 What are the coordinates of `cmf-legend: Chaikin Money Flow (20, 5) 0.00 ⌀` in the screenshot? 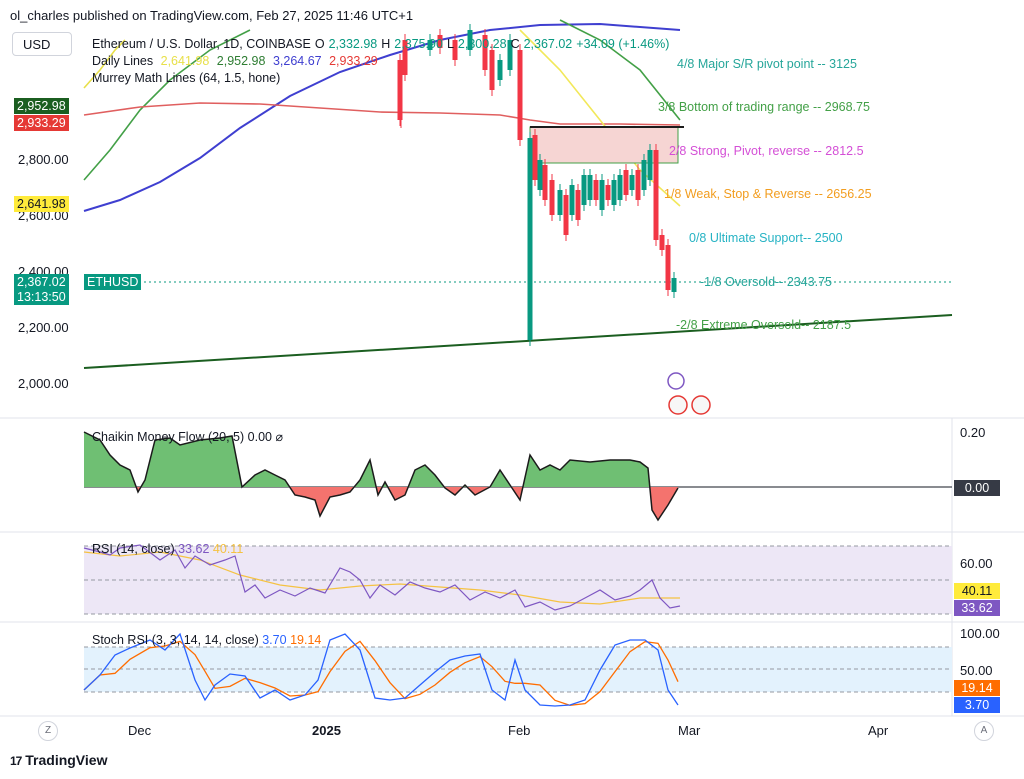 It's located at (187, 436).